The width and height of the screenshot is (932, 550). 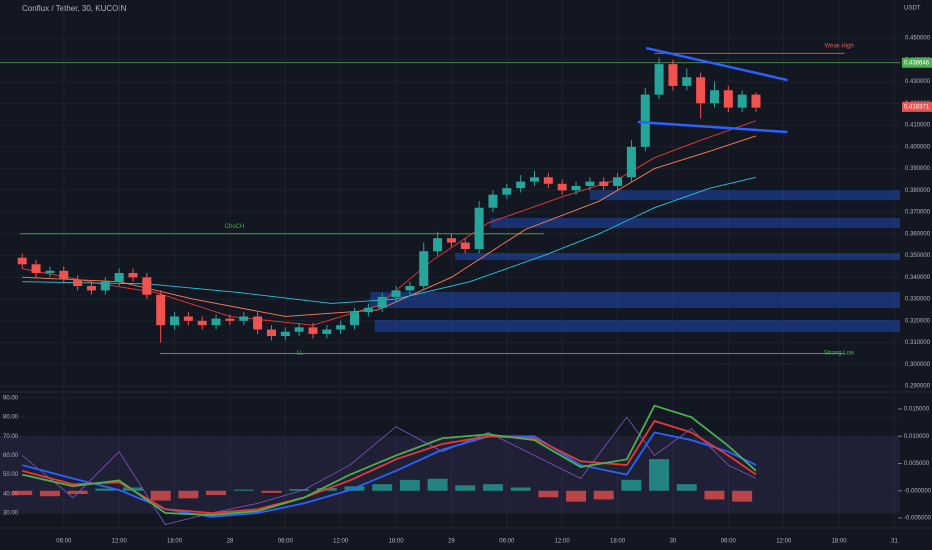 What do you see at coordinates (917, 410) in the screenshot?
I see `y2-tick-label: 0.015000` at bounding box center [917, 410].